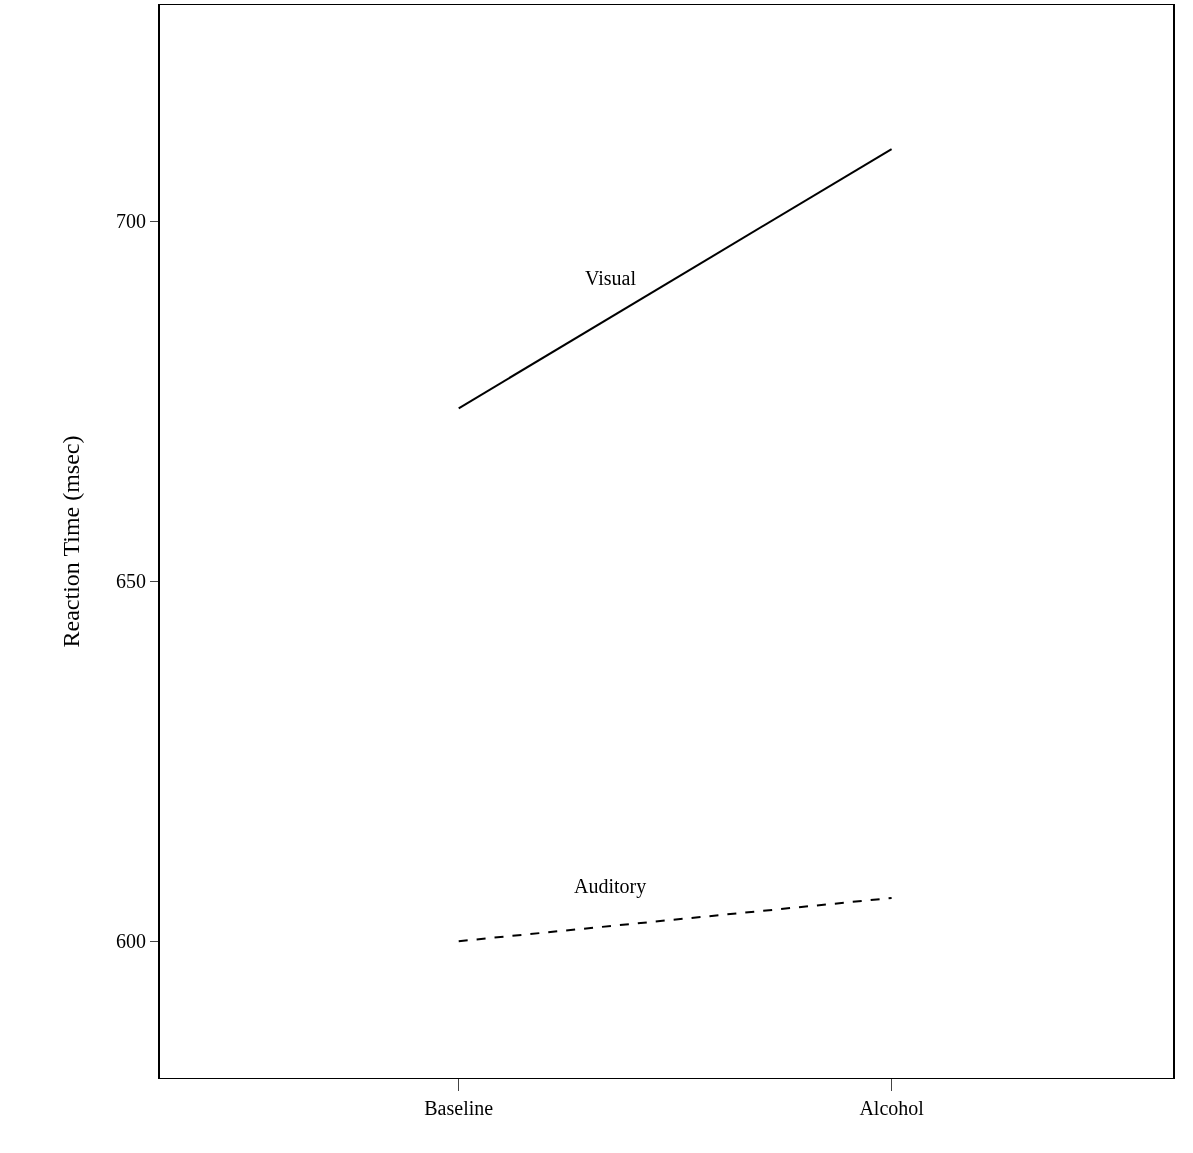 Image resolution: width=1193 pixels, height=1153 pixels. I want to click on series-label: Visual, so click(611, 278).